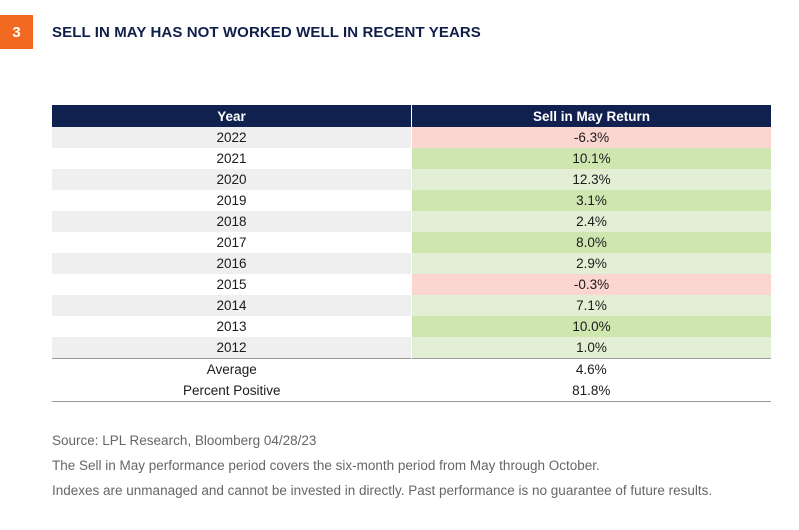 Image resolution: width=799 pixels, height=530 pixels. I want to click on return-cell: 8.0%, so click(591, 242).